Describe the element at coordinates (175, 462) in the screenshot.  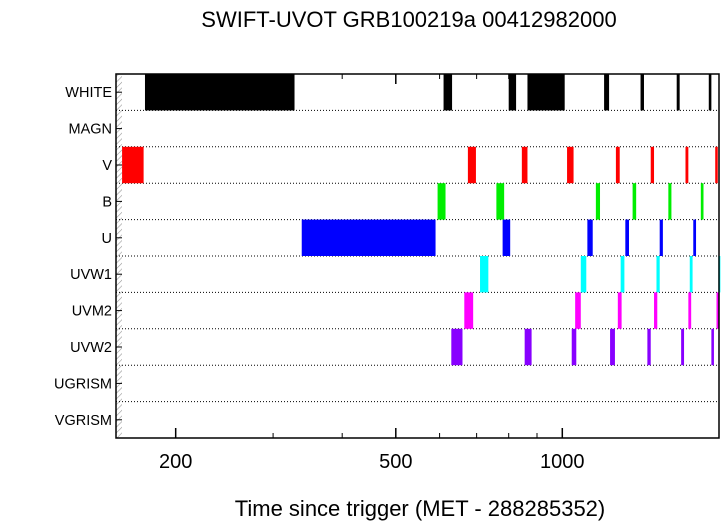
I see `x-tick-label: 200` at that location.